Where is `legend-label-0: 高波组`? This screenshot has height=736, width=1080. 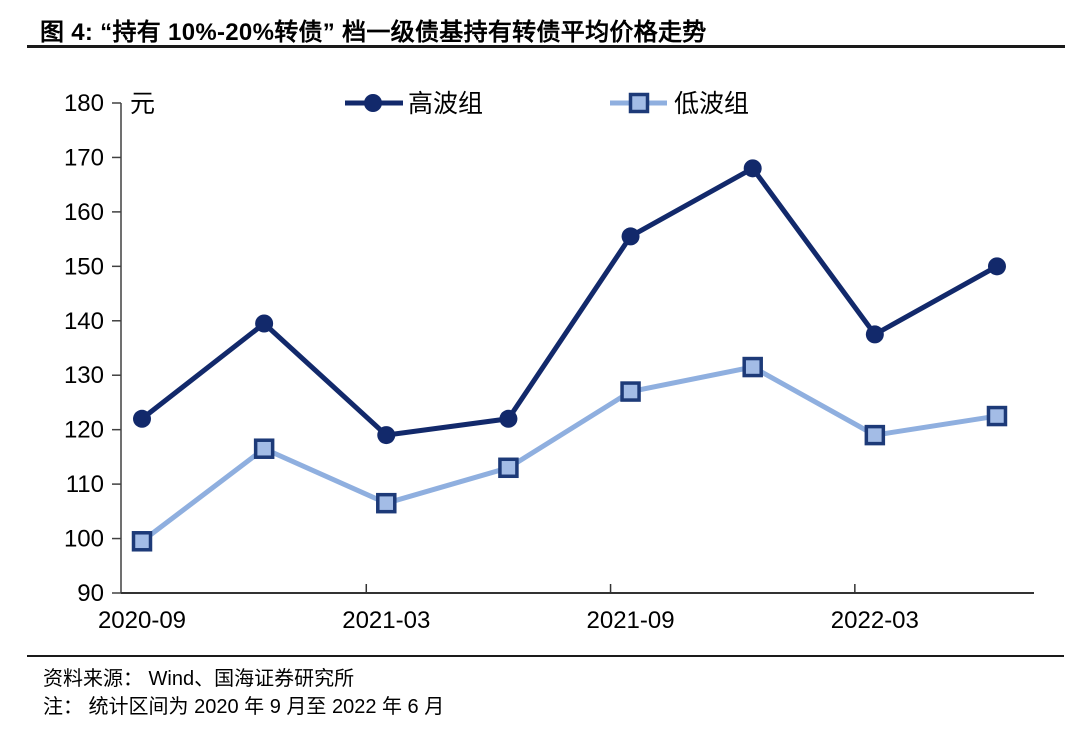
legend-label-0: 高波组 is located at coordinates (445, 104).